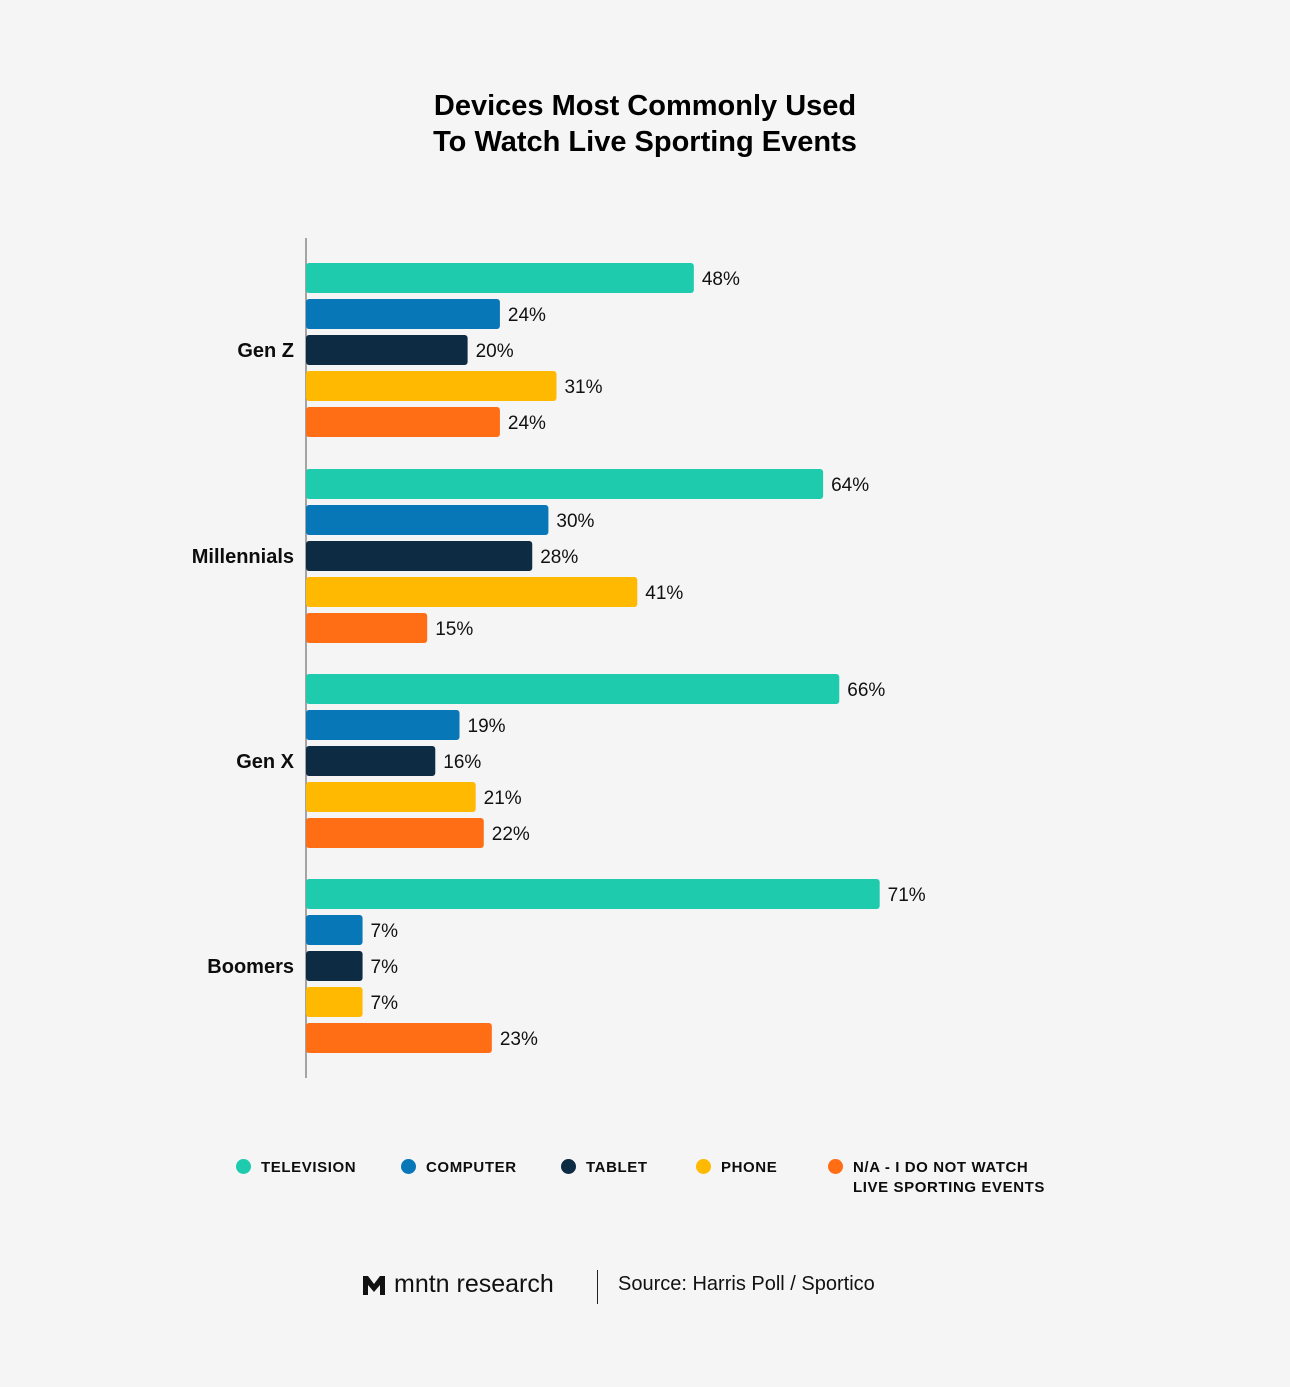 The image size is (1290, 1387). I want to click on legend-item-television: TELEVISION, so click(296, 1168).